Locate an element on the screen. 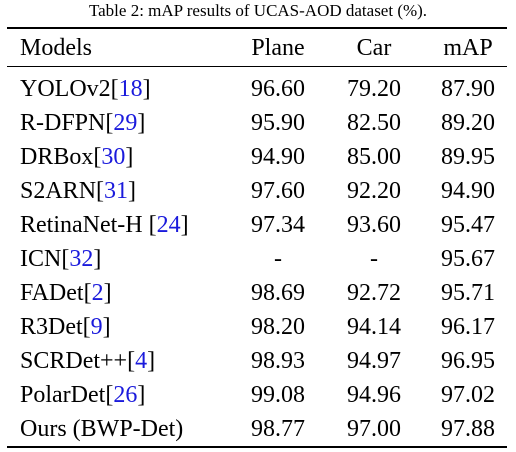  model-name-cell: PolarDet[26] is located at coordinates (82, 395).